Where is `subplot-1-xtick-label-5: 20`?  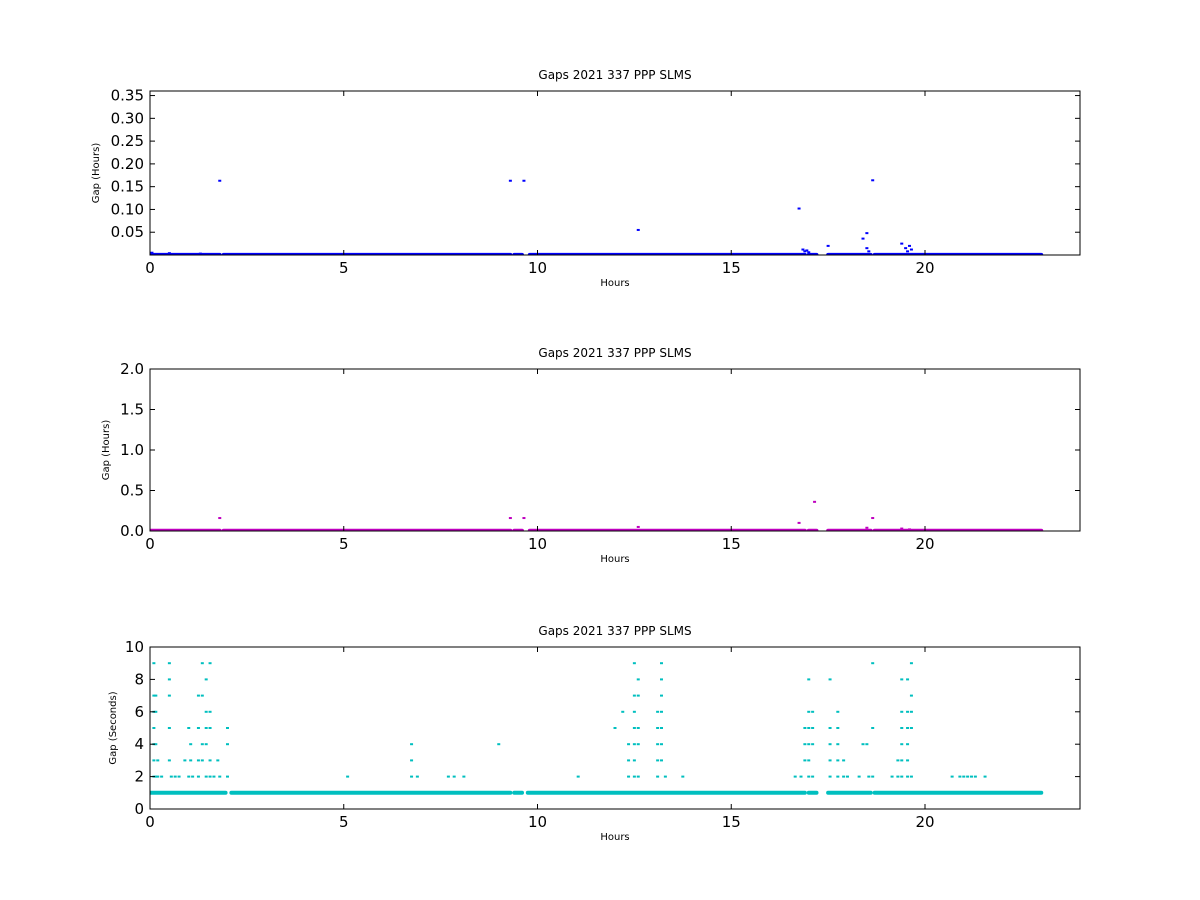 subplot-1-xtick-label-5: 20 is located at coordinates (924, 268).